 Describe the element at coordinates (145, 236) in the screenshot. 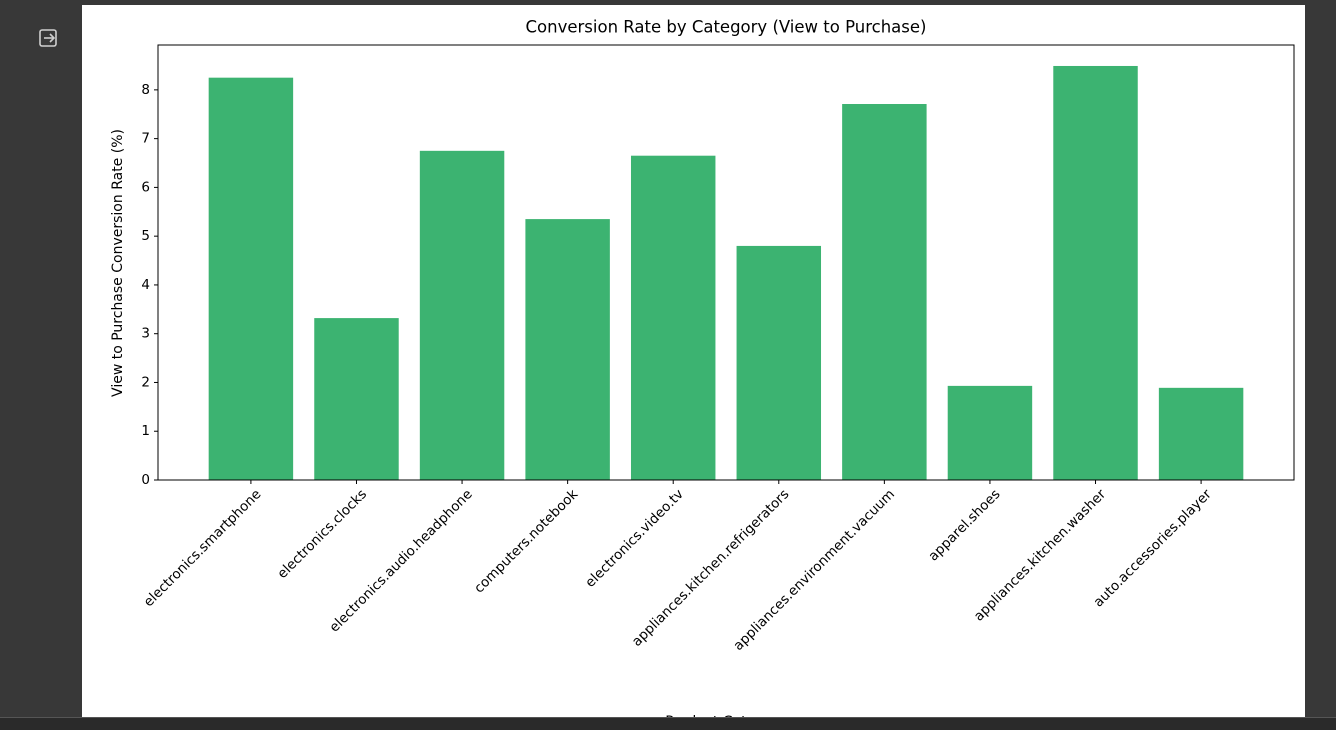

I see `y-tick-label: 5` at that location.